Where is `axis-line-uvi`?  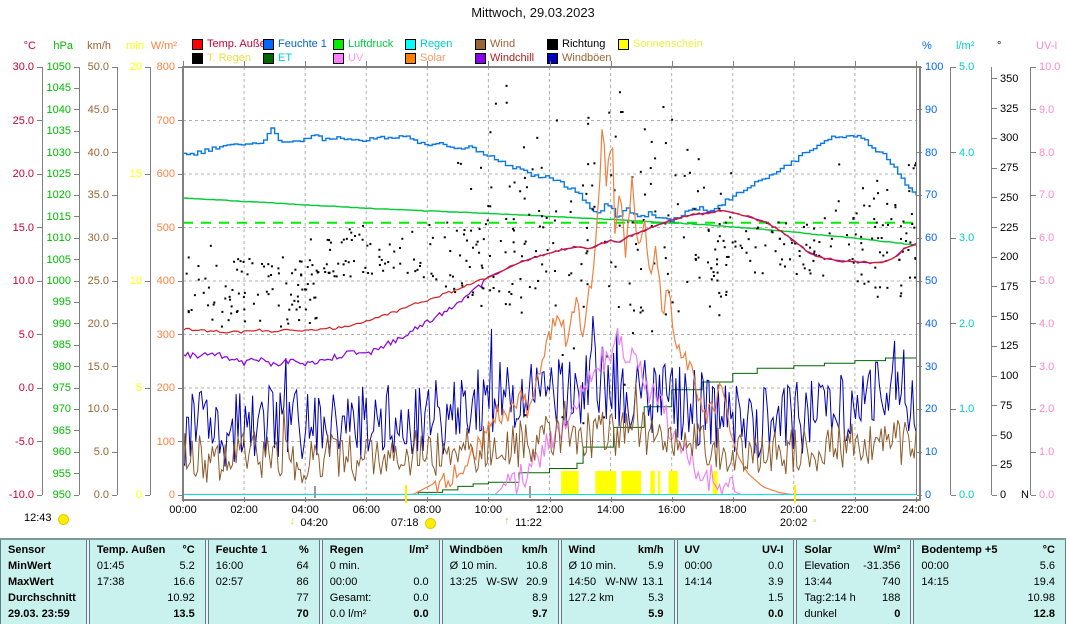
axis-line-uvi is located at coordinates (1030, 281).